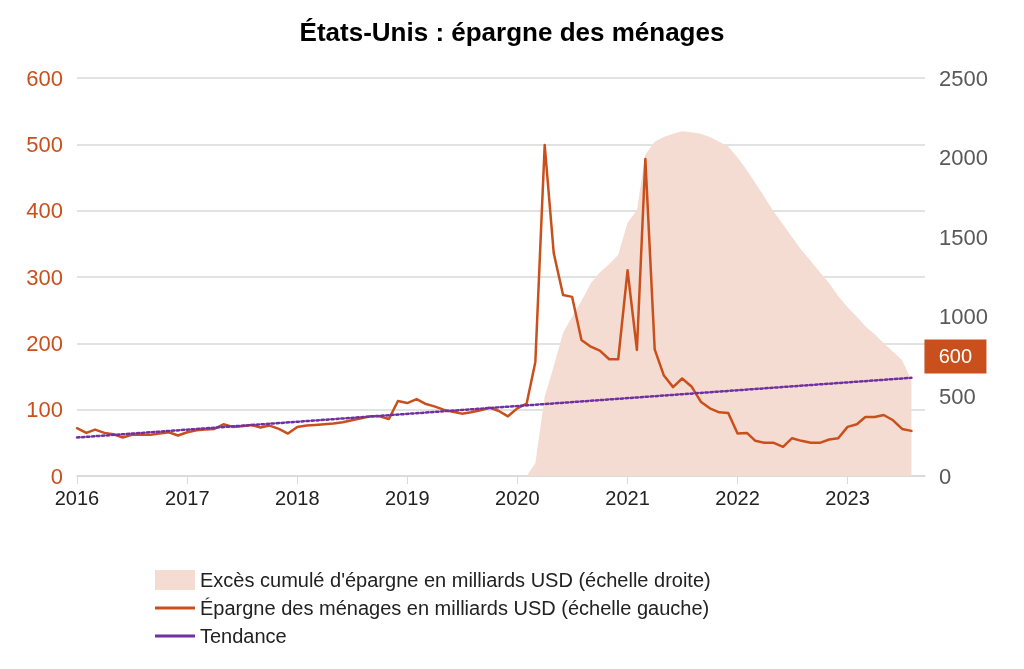 Image resolution: width=1024 pixels, height=669 pixels. I want to click on x-tick-label: 2017, so click(187, 498).